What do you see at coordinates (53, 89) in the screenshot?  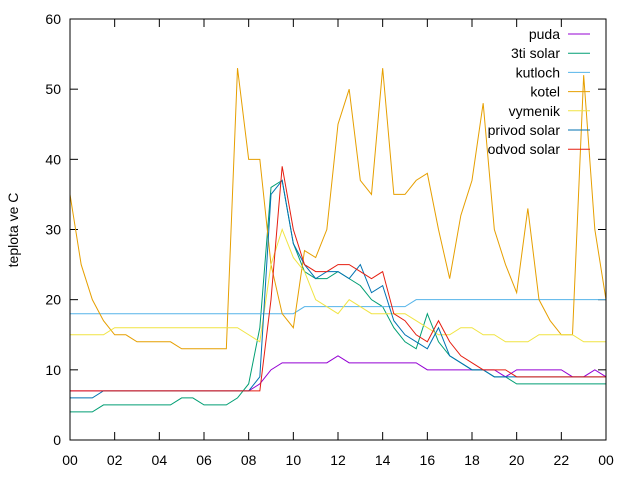 I see `y-tick-label: 50` at bounding box center [53, 89].